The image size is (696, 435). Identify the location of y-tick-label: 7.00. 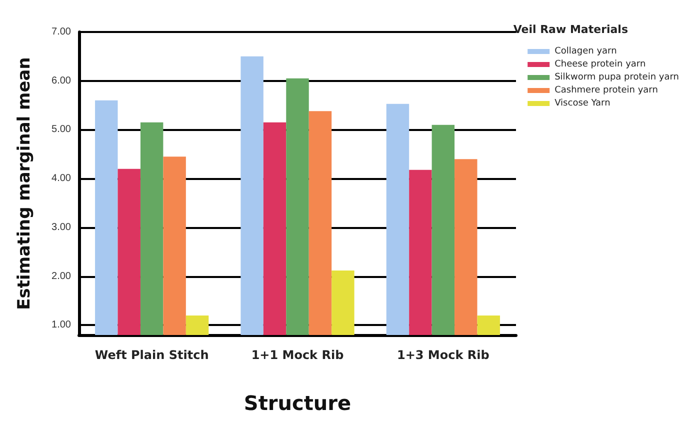
(62, 32).